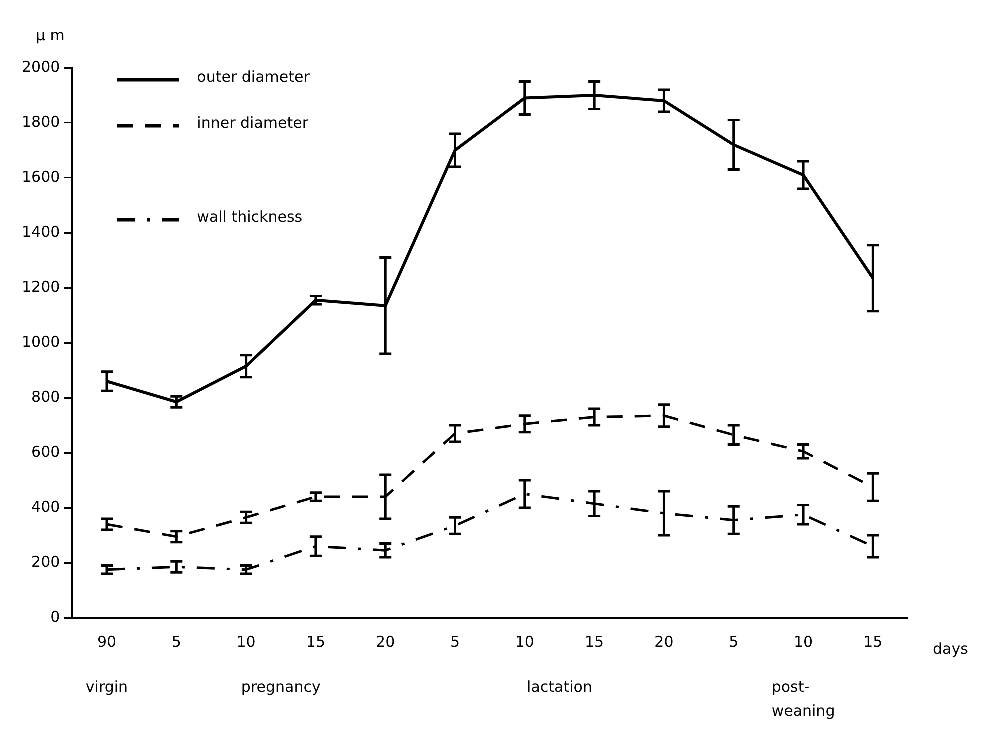 This screenshot has width=989, height=756. What do you see at coordinates (41, 287) in the screenshot?
I see `y-tick-label: 1200` at bounding box center [41, 287].